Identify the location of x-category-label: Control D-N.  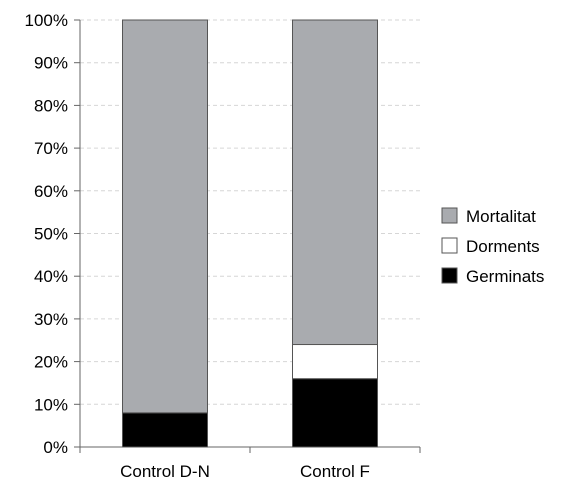
(165, 471).